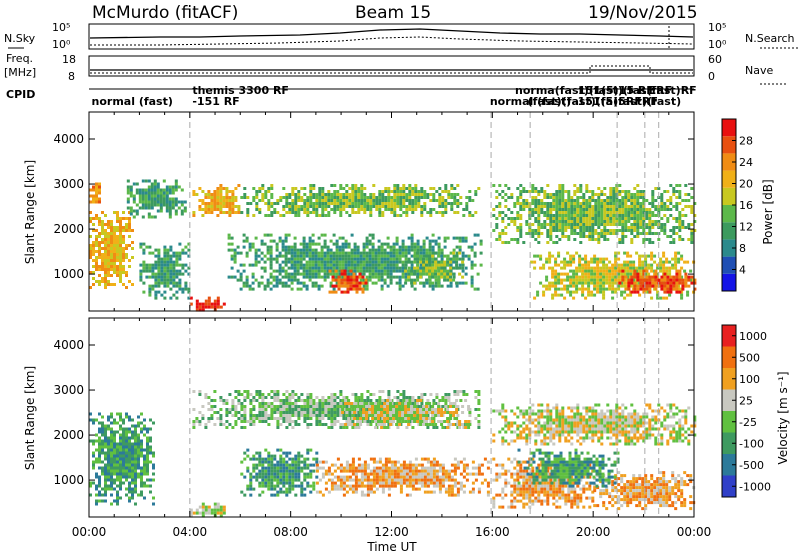  What do you see at coordinates (717, 44) in the screenshot?
I see `noise-right-tick-bottom: 10⁰` at bounding box center [717, 44].